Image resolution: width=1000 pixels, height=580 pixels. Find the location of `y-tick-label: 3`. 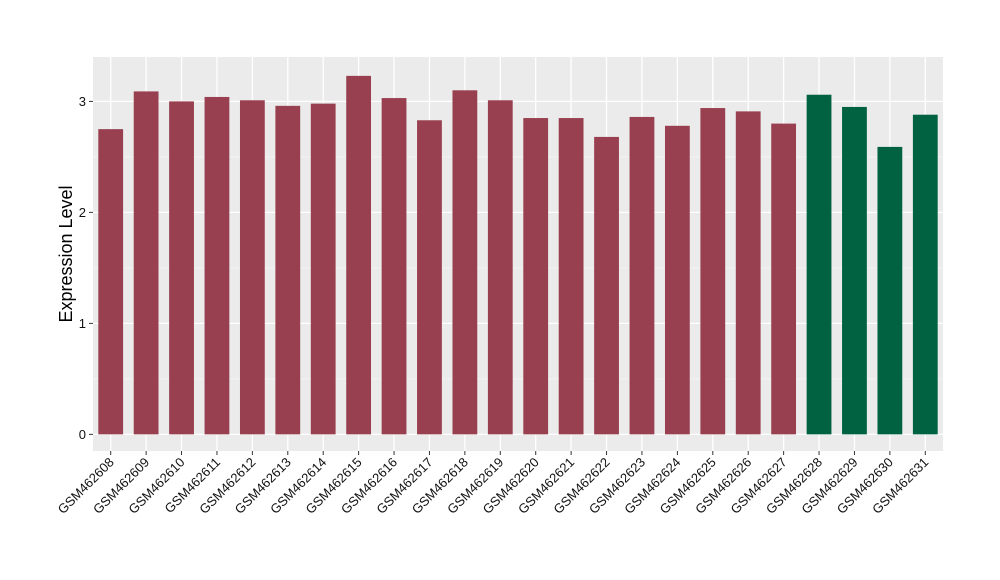

y-tick-label: 3 is located at coordinates (82, 101).